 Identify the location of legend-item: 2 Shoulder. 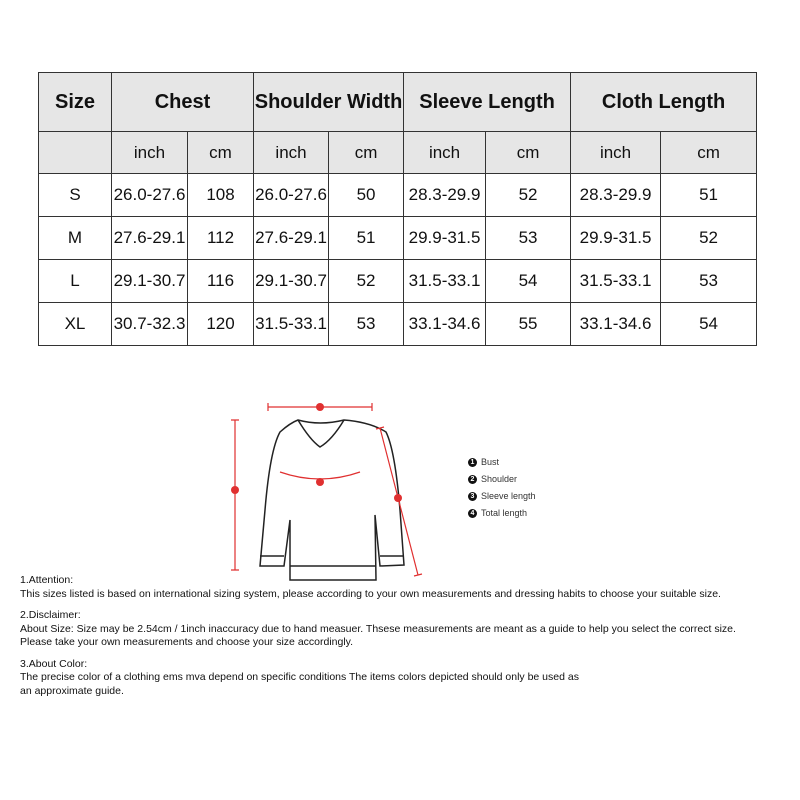
(502, 479).